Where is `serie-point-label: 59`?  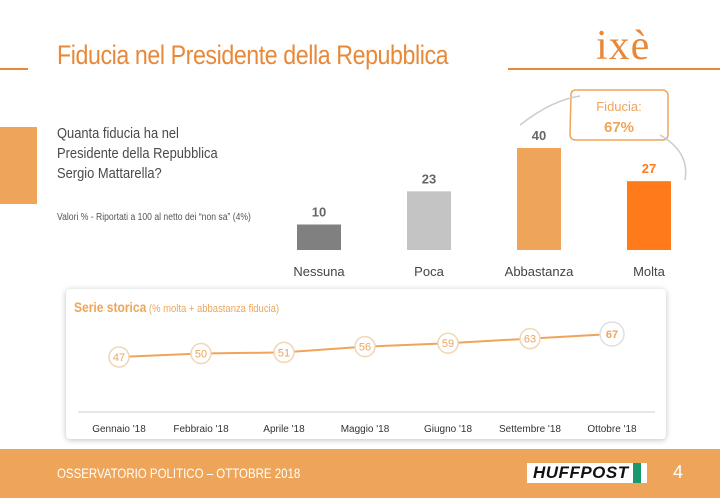 serie-point-label: 59 is located at coordinates (448, 344).